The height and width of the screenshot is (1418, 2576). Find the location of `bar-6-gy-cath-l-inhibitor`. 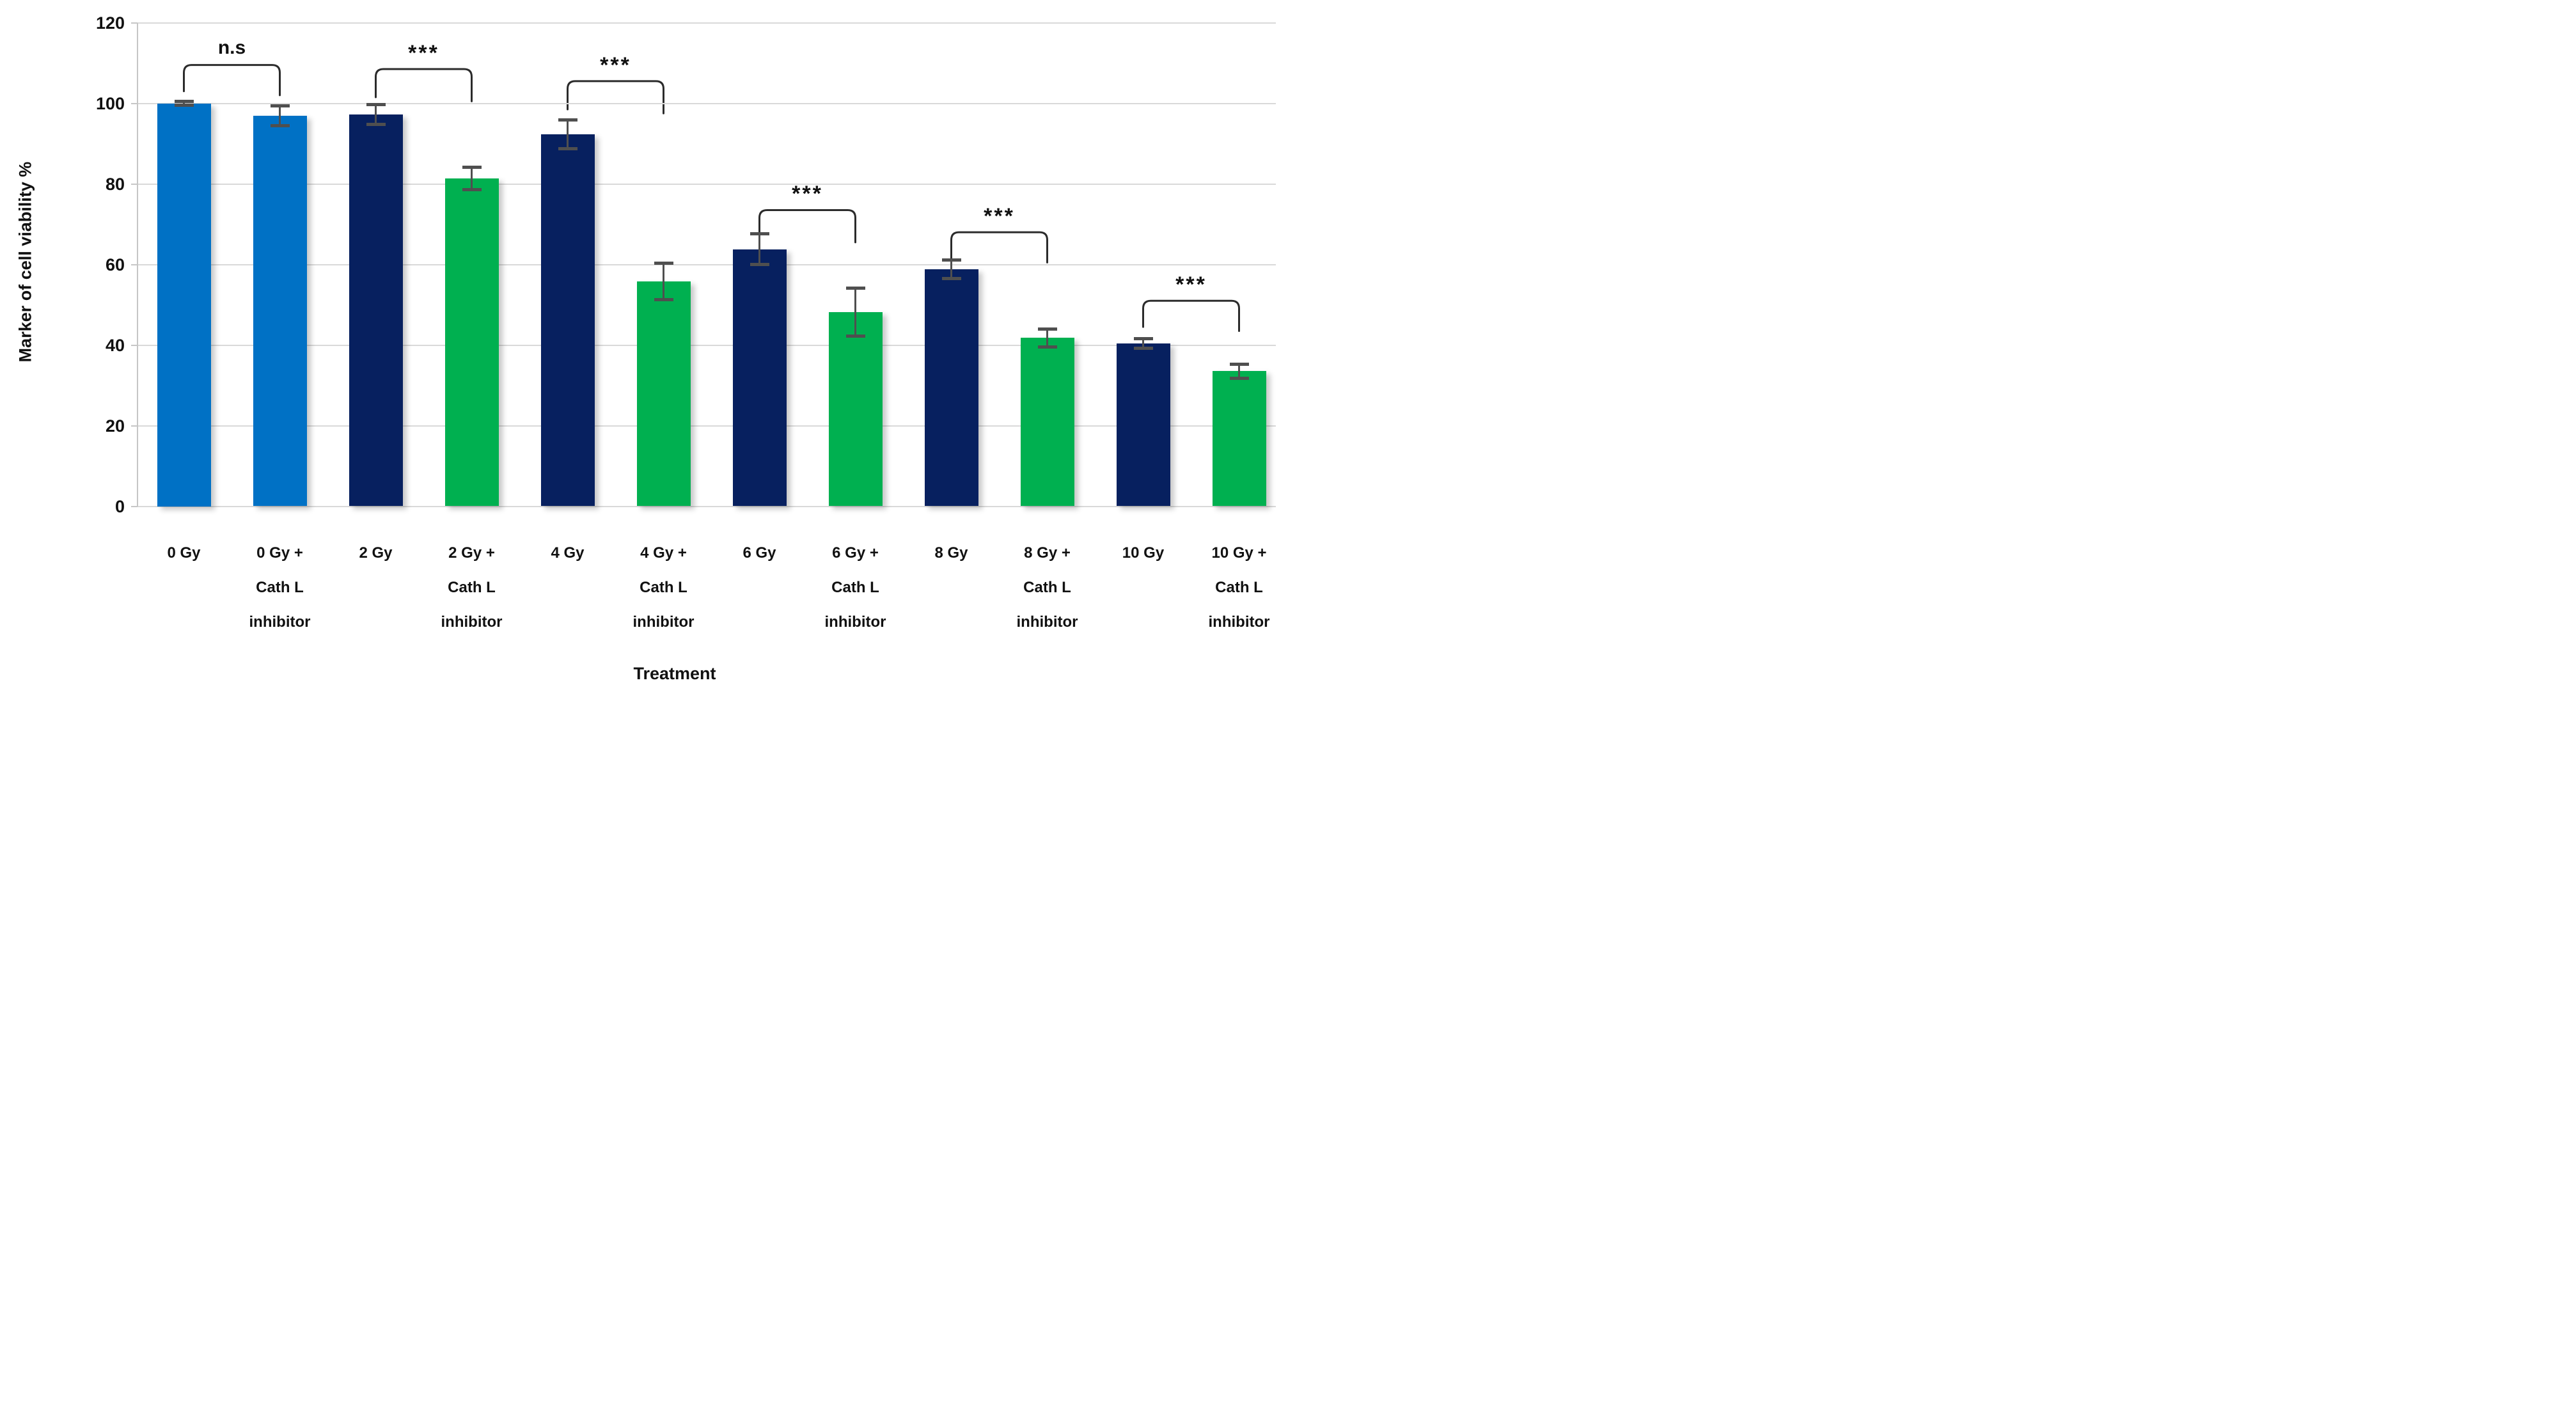

bar-6-gy-cath-l-inhibitor is located at coordinates (855, 409).